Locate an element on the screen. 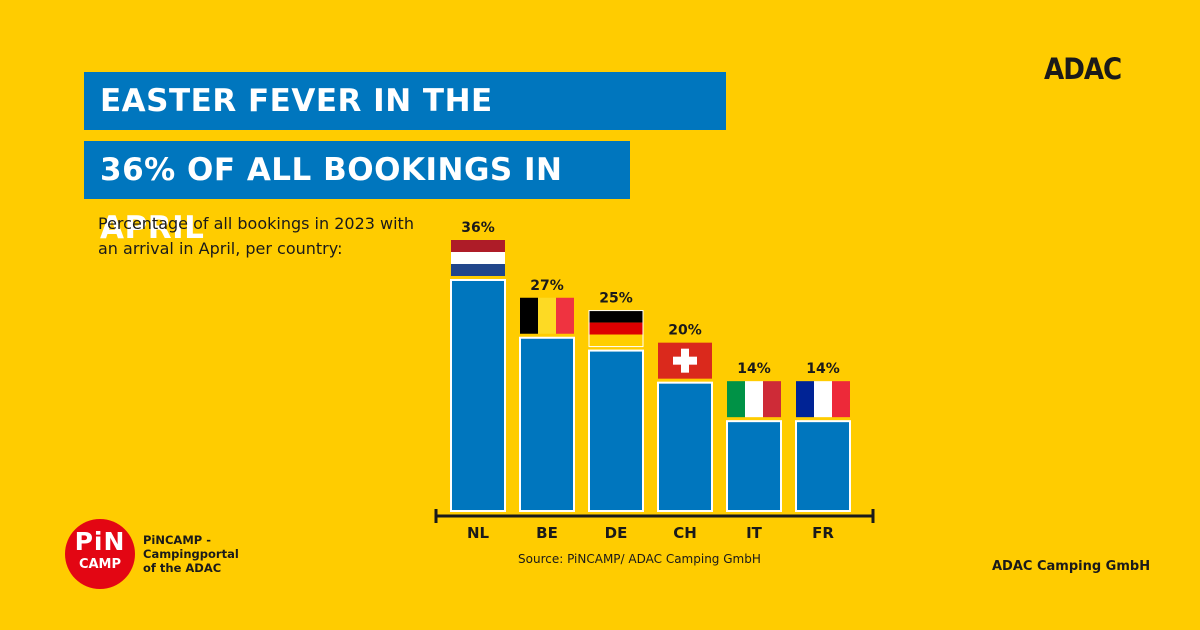  bar-nl is located at coordinates (478, 395).